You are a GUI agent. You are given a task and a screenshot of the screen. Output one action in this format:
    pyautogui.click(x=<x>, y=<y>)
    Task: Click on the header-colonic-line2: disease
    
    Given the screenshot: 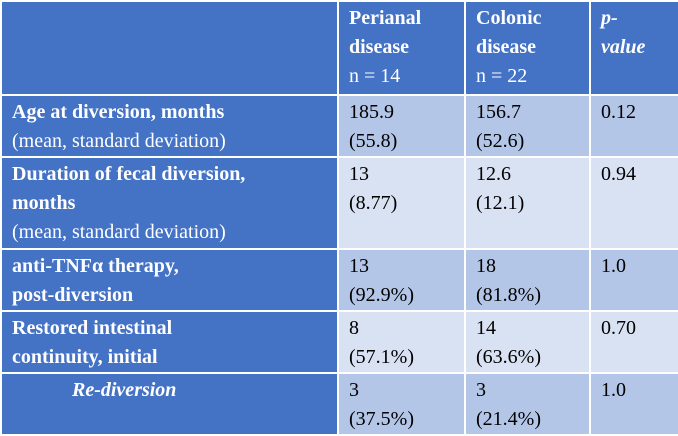 What is the action you would take?
    pyautogui.click(x=506, y=47)
    